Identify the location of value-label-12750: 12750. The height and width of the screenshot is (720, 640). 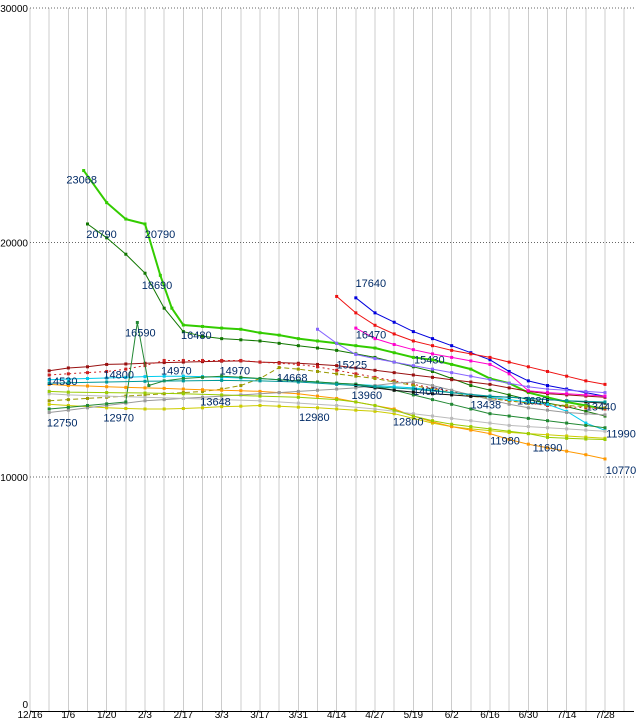
(62, 424).